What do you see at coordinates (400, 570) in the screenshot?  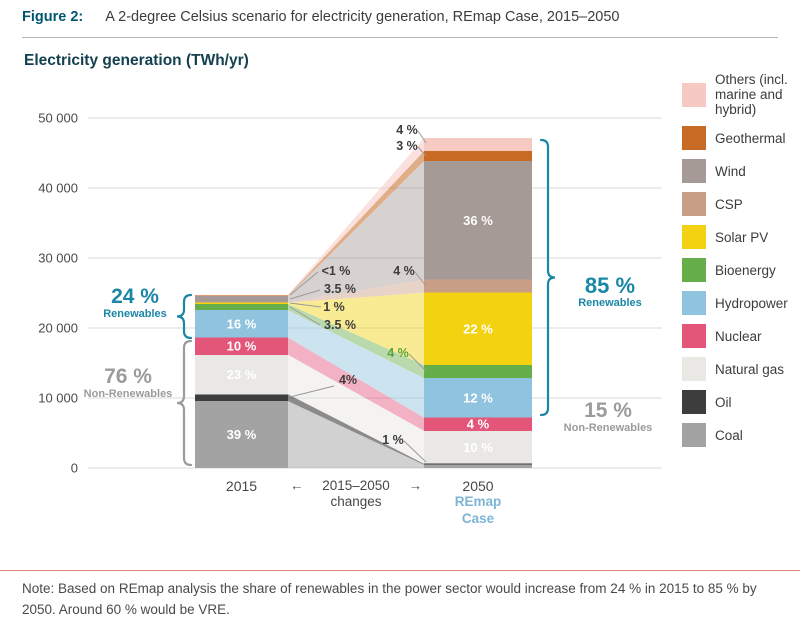 I see `note-divider` at bounding box center [400, 570].